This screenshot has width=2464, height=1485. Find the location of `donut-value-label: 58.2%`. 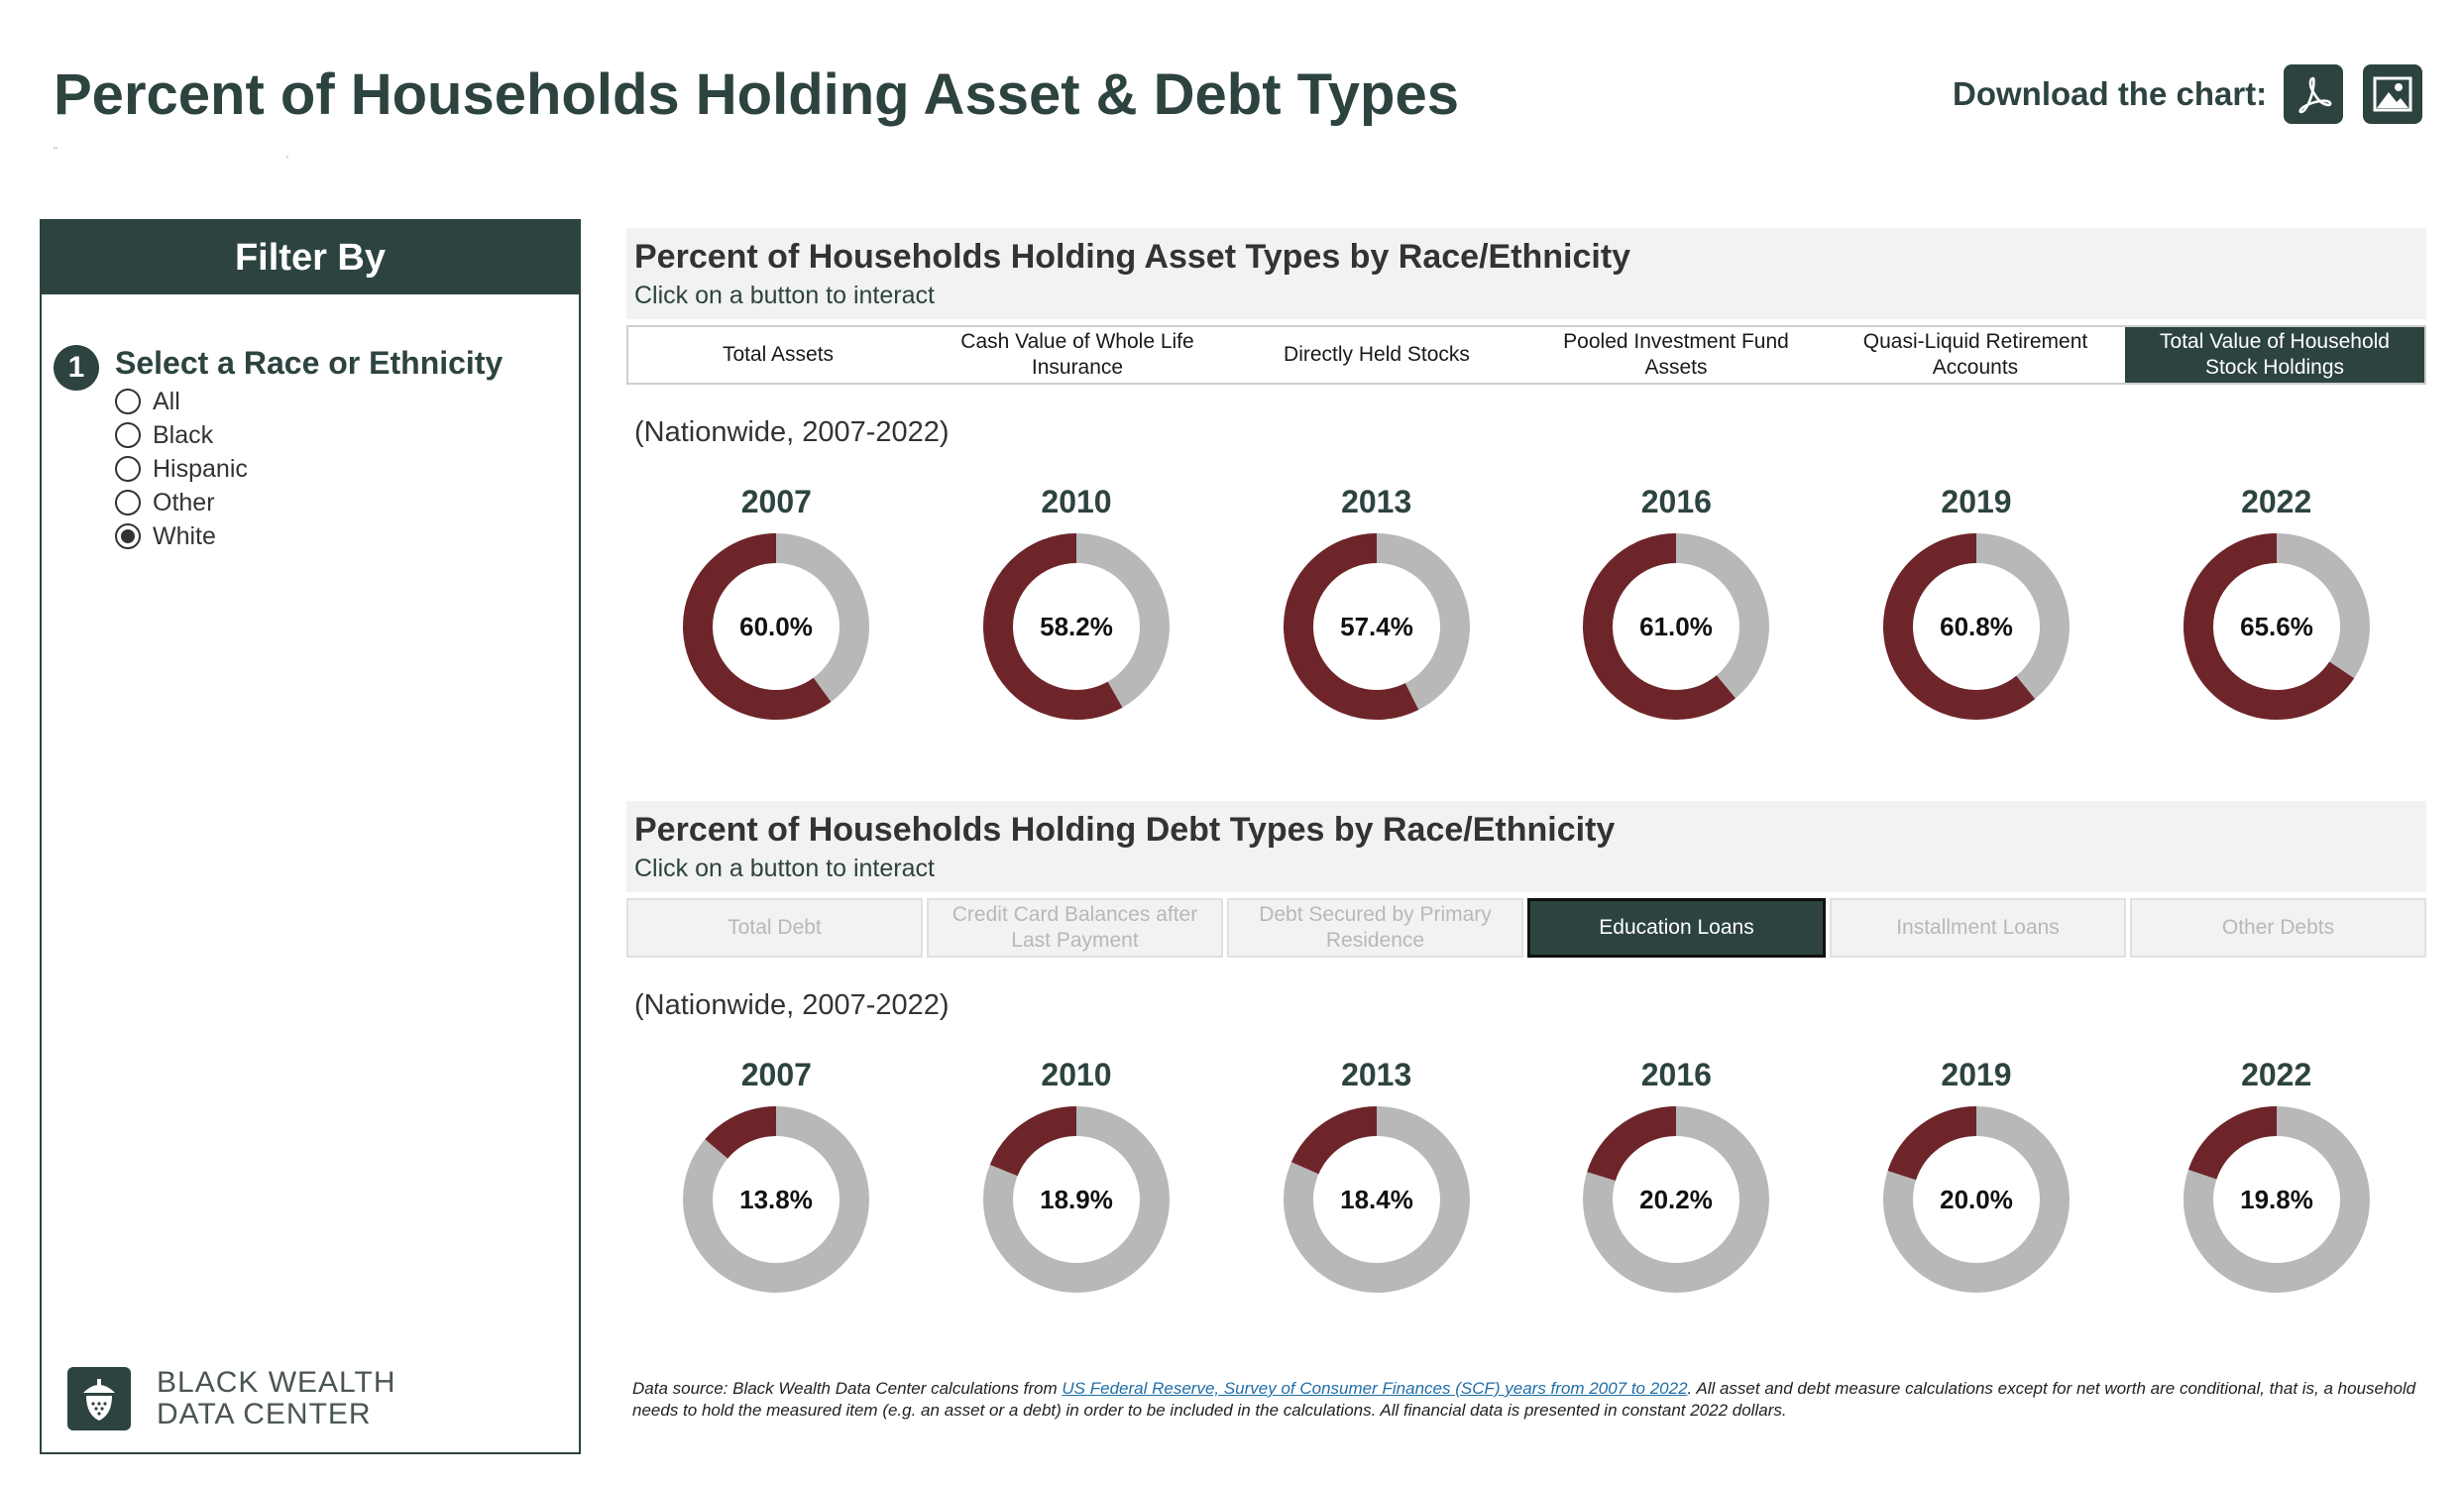

donut-value-label: 58.2% is located at coordinates (1076, 626).